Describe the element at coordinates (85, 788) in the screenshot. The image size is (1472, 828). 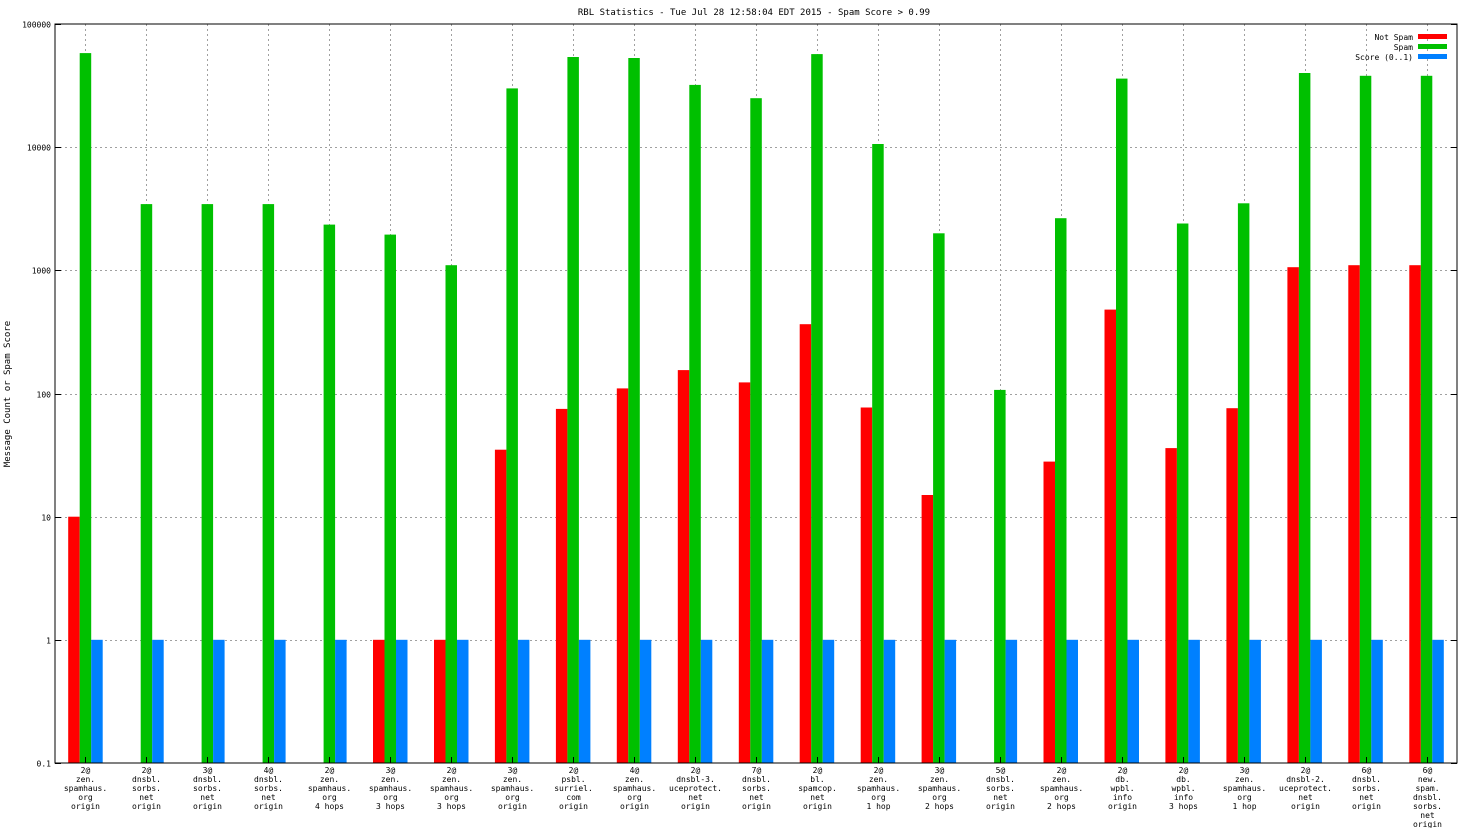
I see `x-tick-label: 2@ zen. spamhaus. org origin` at that location.